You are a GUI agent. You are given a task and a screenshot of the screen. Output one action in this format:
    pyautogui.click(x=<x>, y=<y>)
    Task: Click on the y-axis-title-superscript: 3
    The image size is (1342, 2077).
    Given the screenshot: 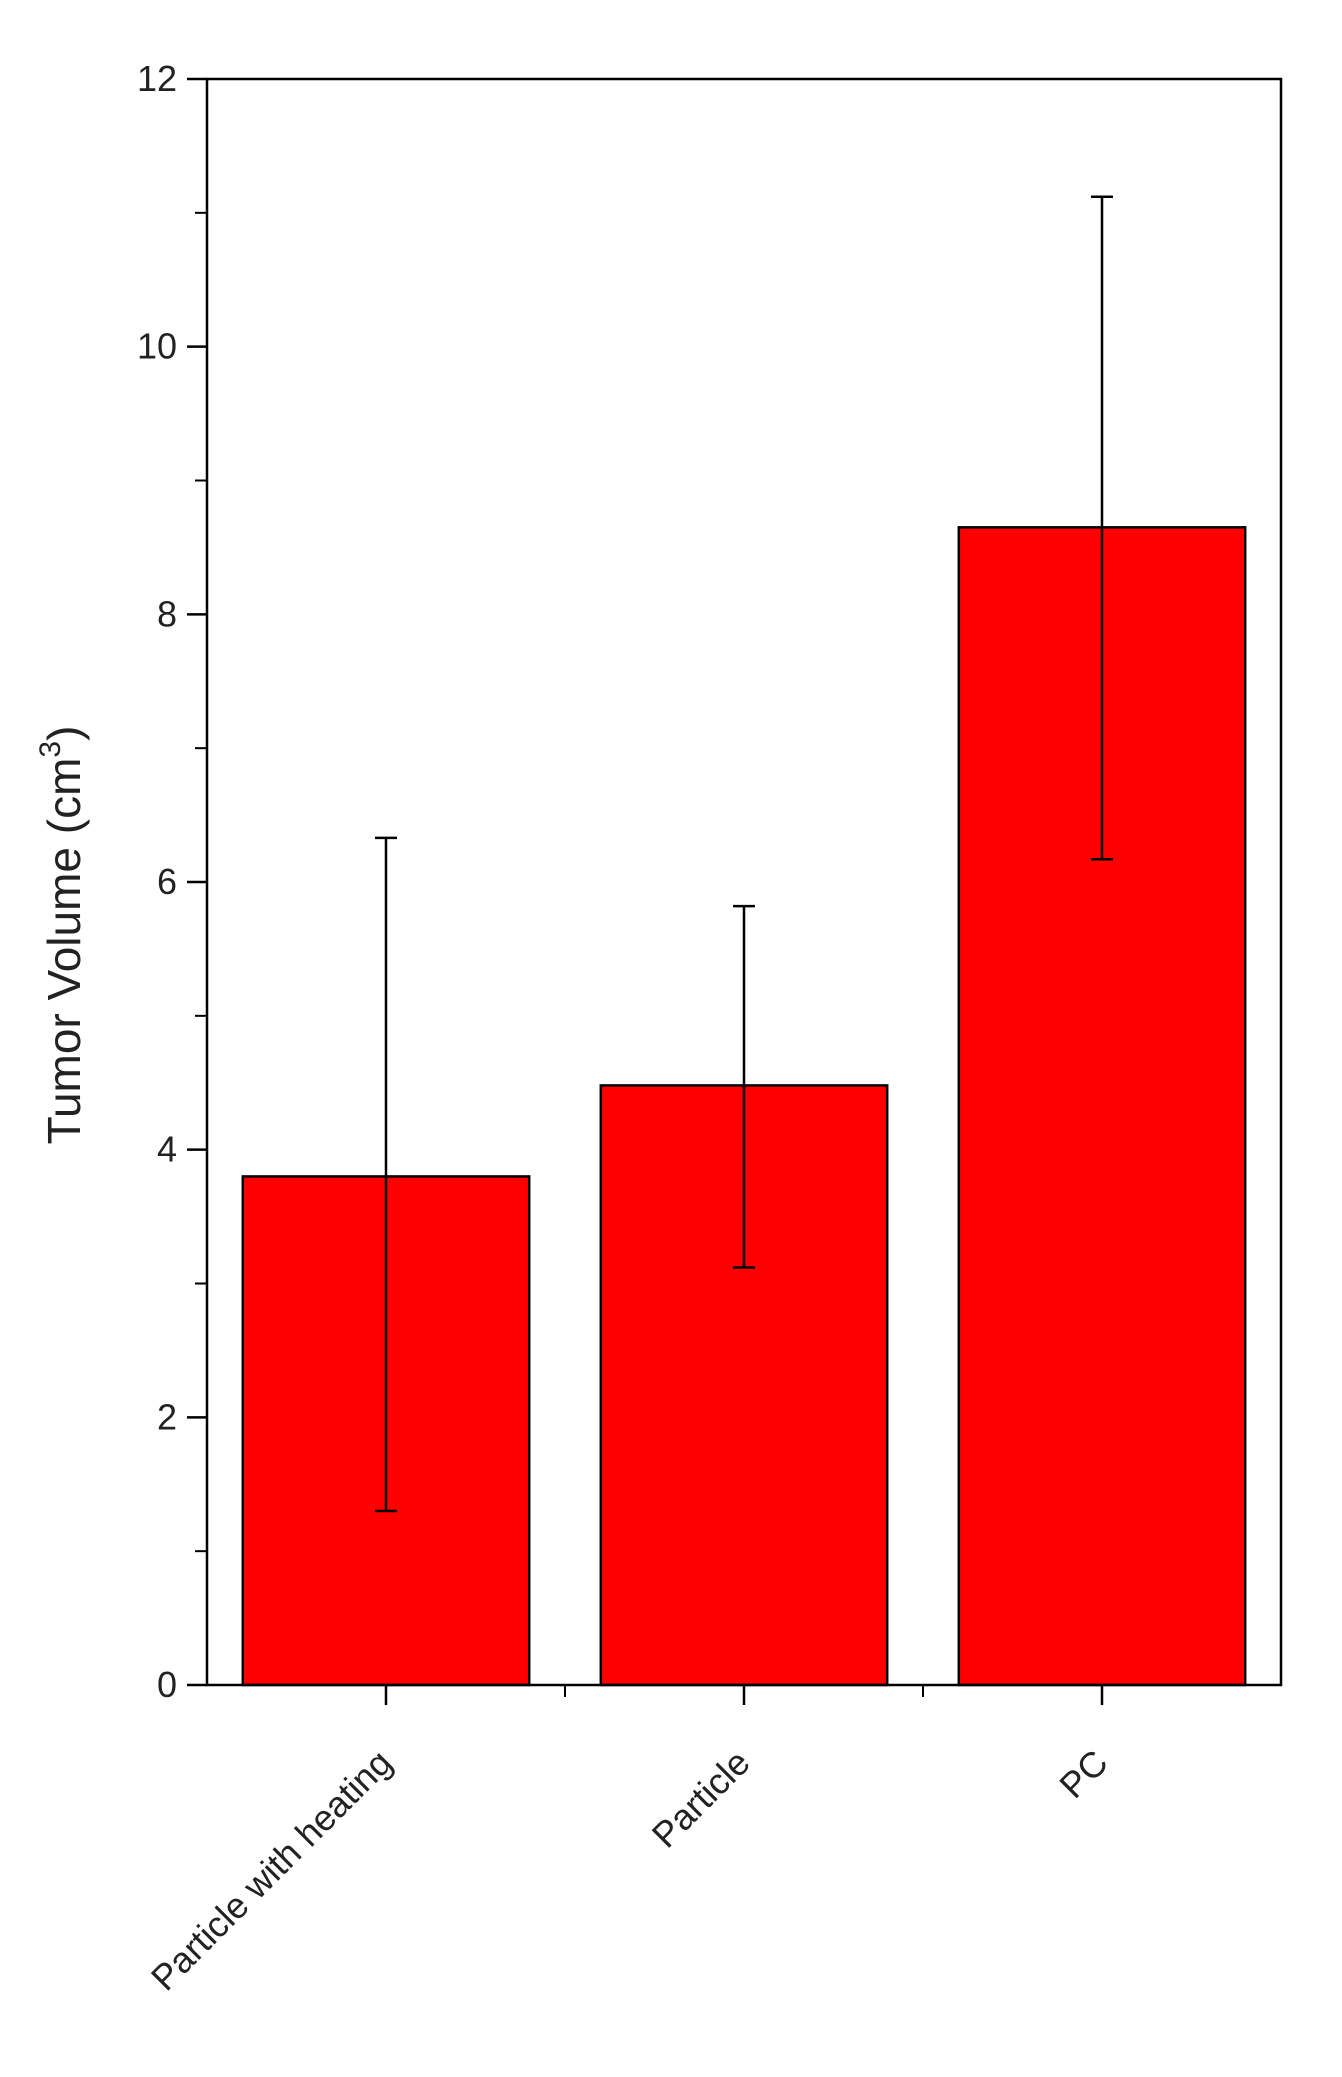 What is the action you would take?
    pyautogui.click(x=50, y=749)
    